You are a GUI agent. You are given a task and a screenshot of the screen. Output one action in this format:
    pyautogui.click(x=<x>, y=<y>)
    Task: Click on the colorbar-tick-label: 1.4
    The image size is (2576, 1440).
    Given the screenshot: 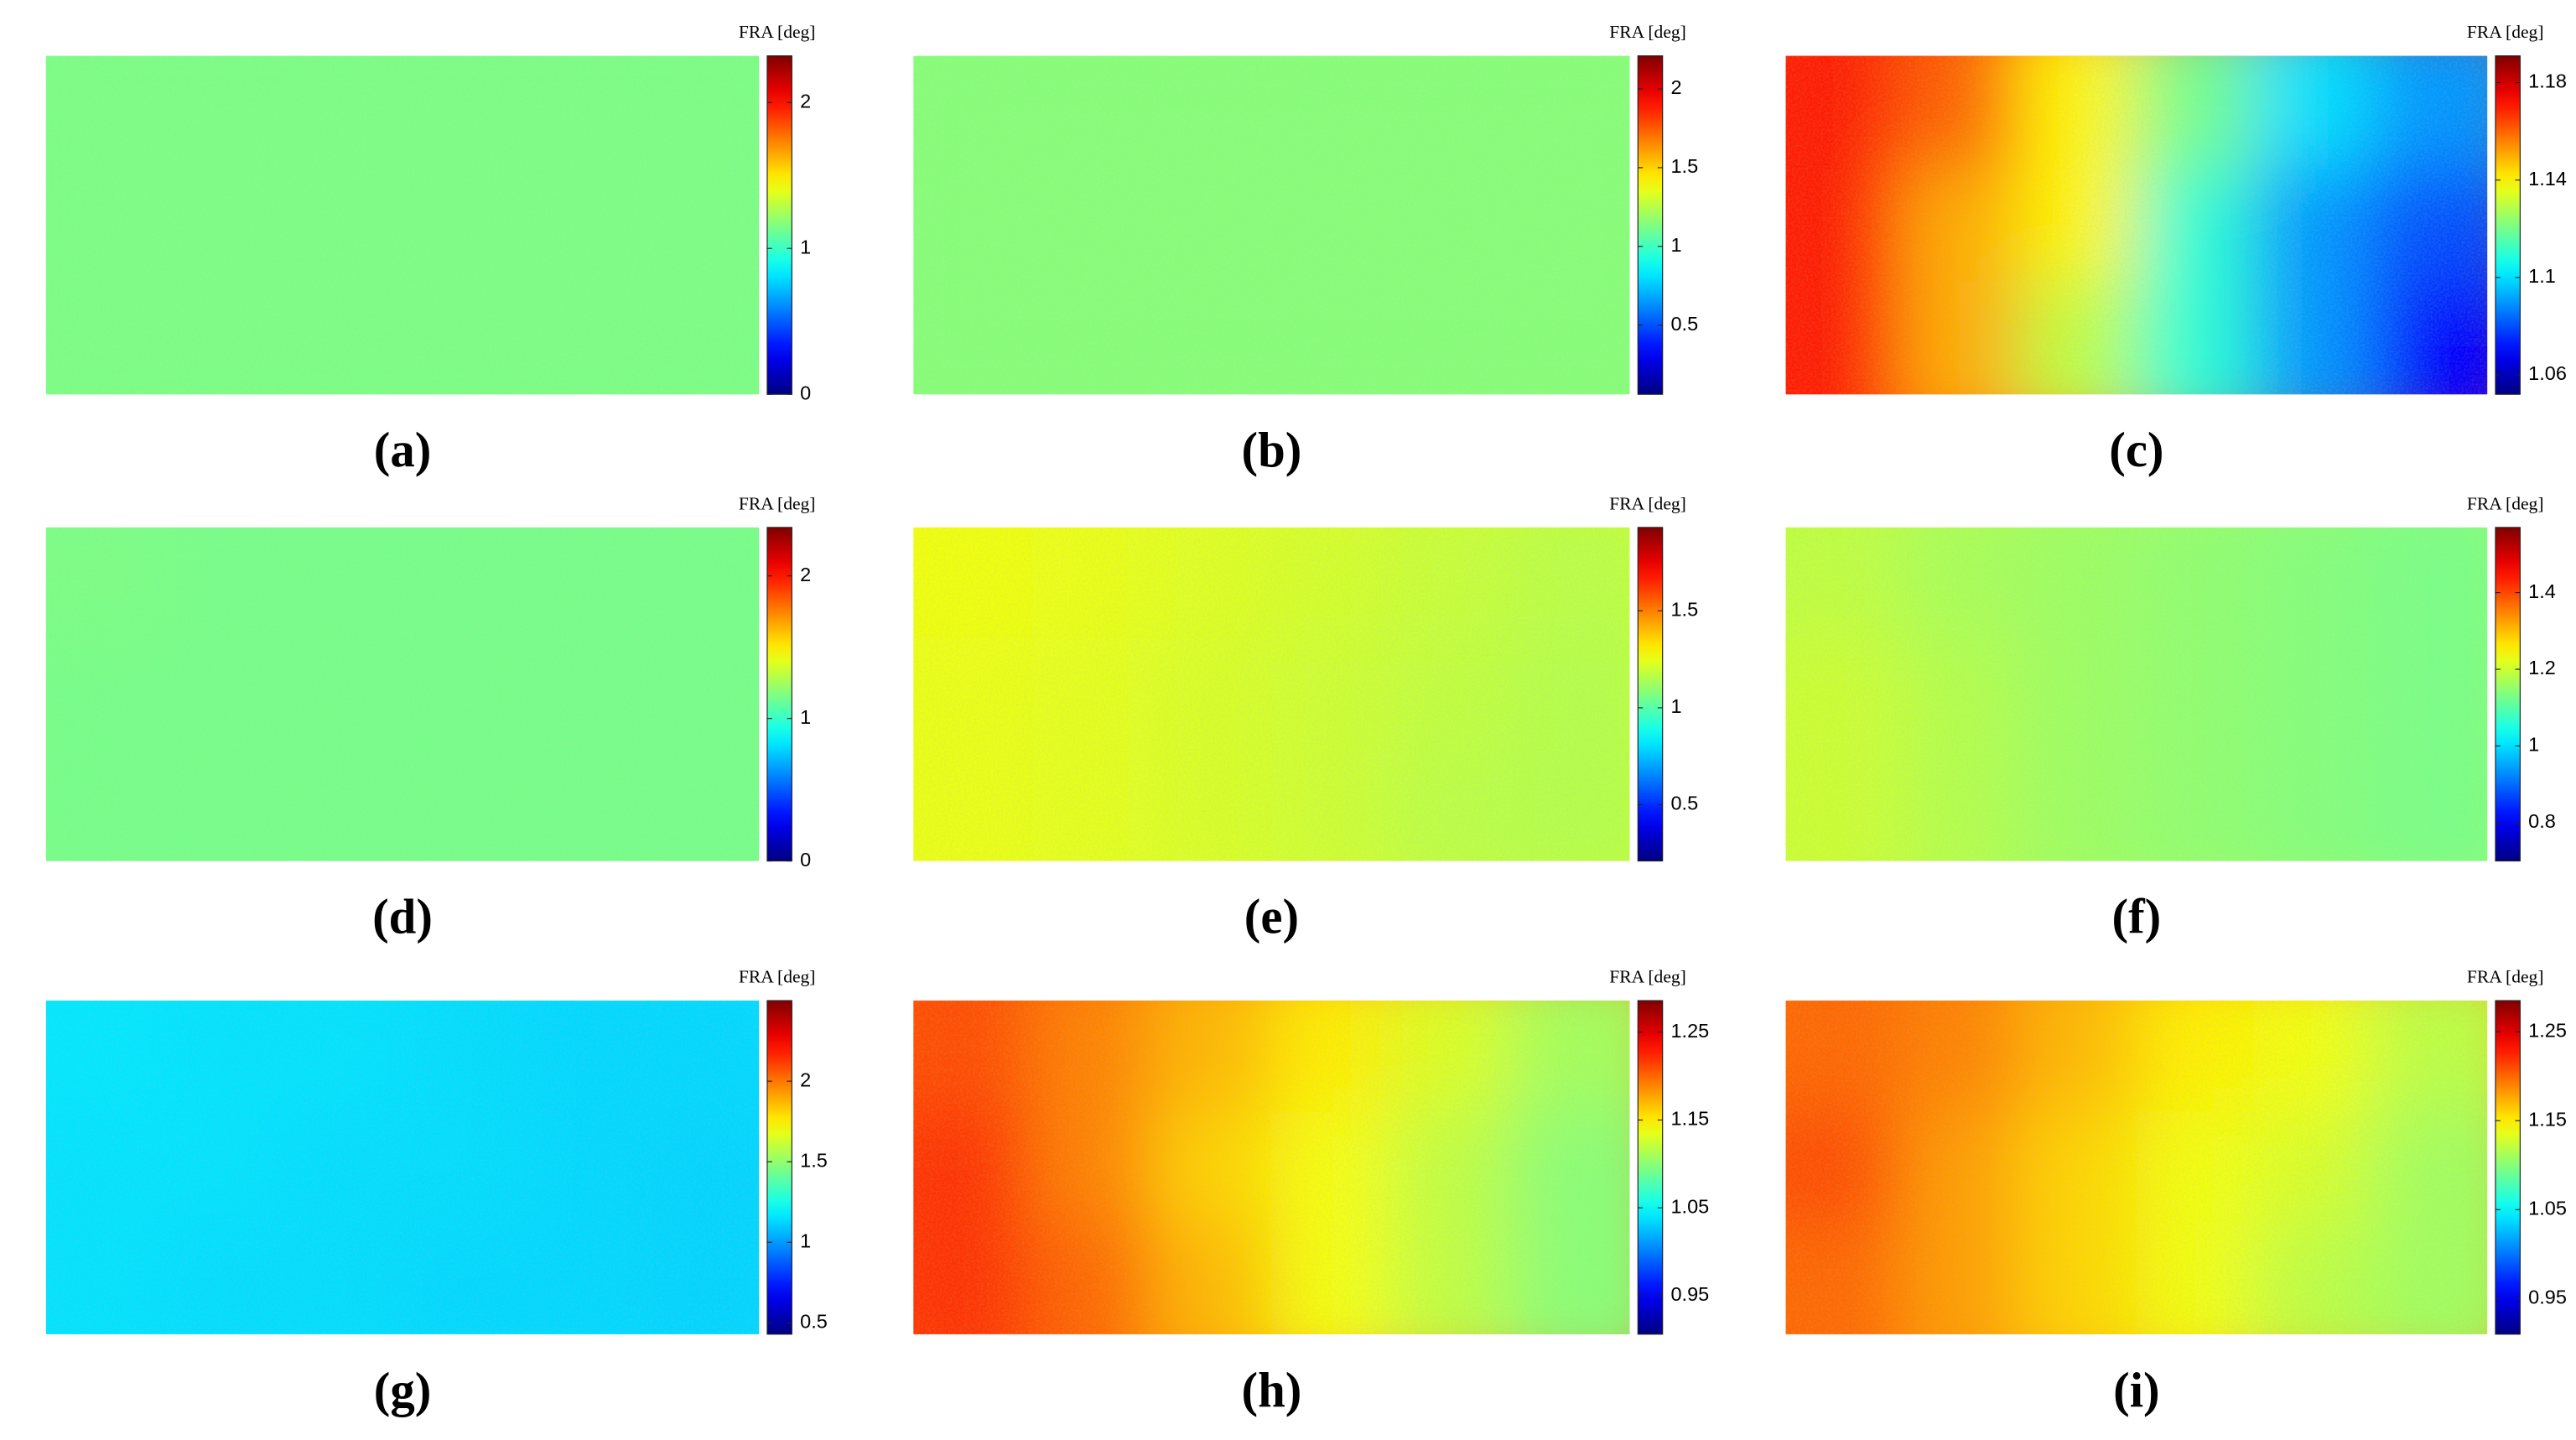 What is the action you would take?
    pyautogui.click(x=2542, y=591)
    